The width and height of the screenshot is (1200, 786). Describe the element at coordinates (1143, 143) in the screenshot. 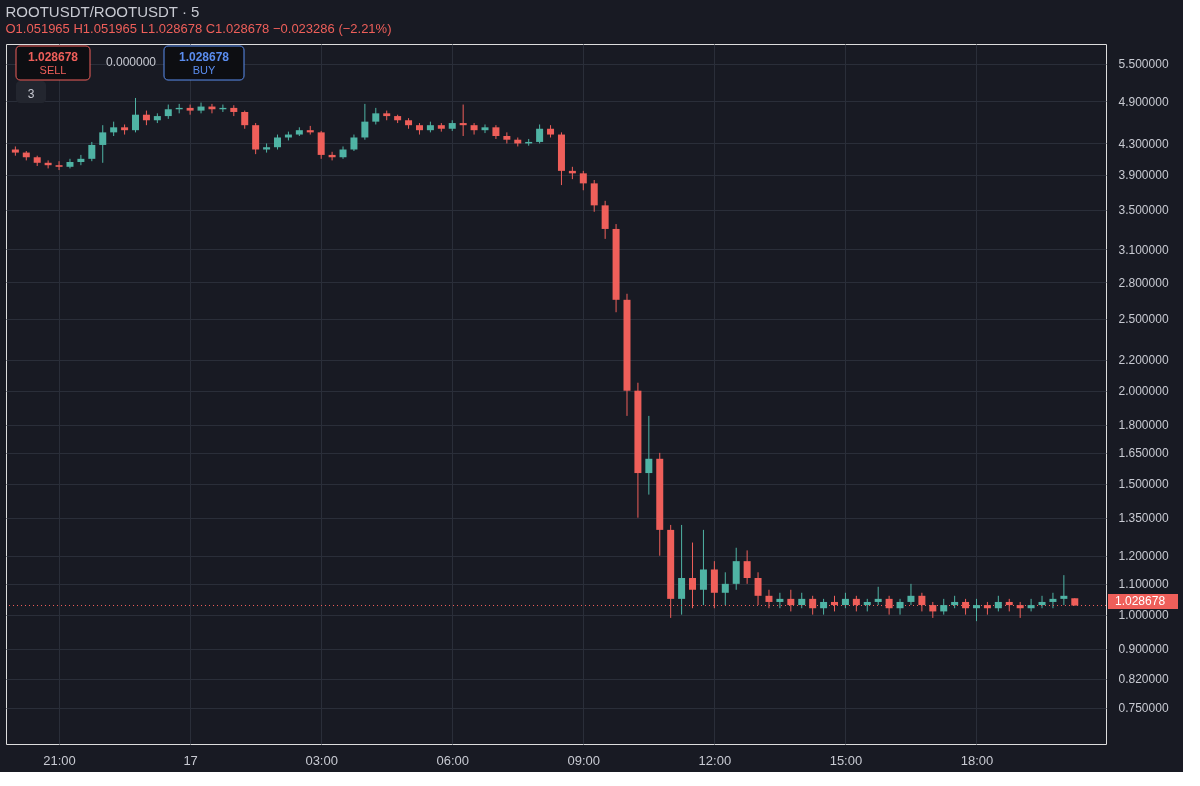

I see `y-tick-label: 4.300000` at that location.